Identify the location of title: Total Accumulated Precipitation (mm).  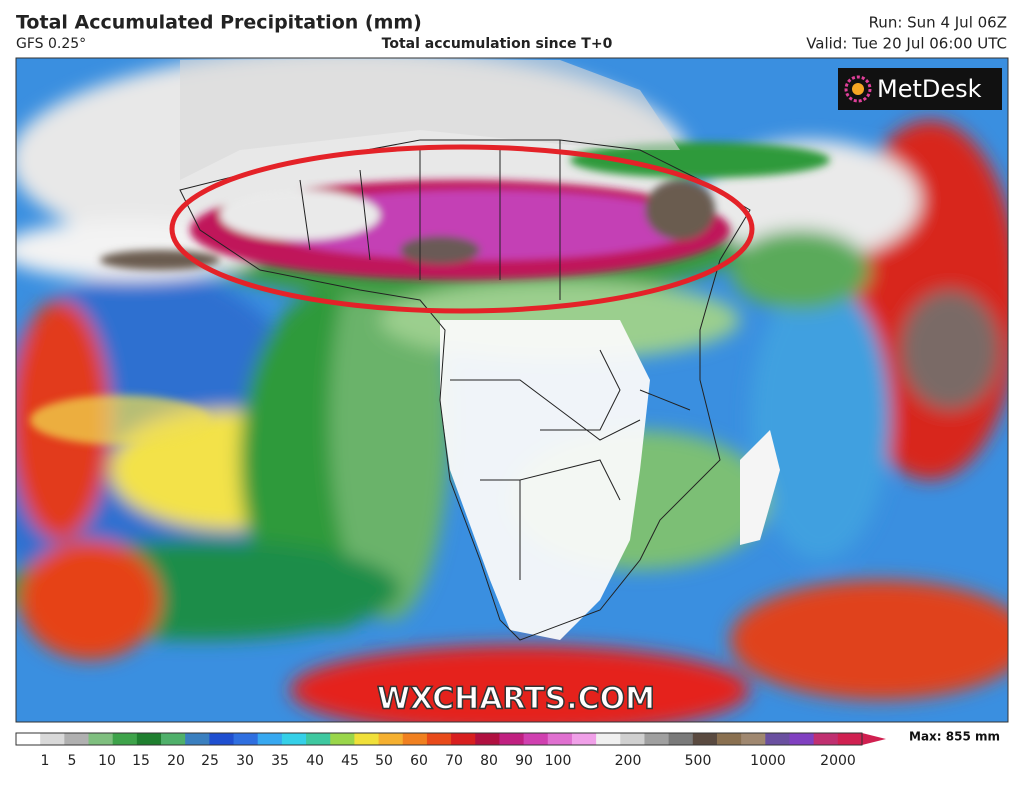
(219, 23).